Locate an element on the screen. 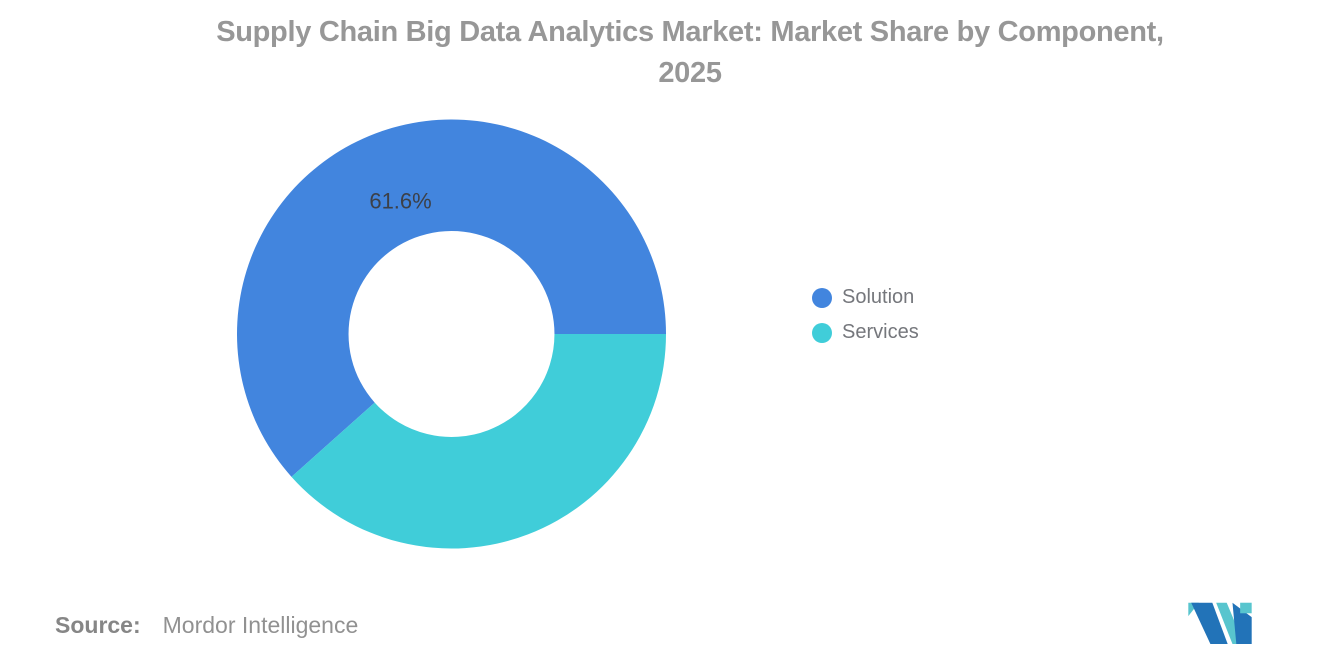 The width and height of the screenshot is (1320, 665). mordor-intelligence-logo is located at coordinates (1220, 623).